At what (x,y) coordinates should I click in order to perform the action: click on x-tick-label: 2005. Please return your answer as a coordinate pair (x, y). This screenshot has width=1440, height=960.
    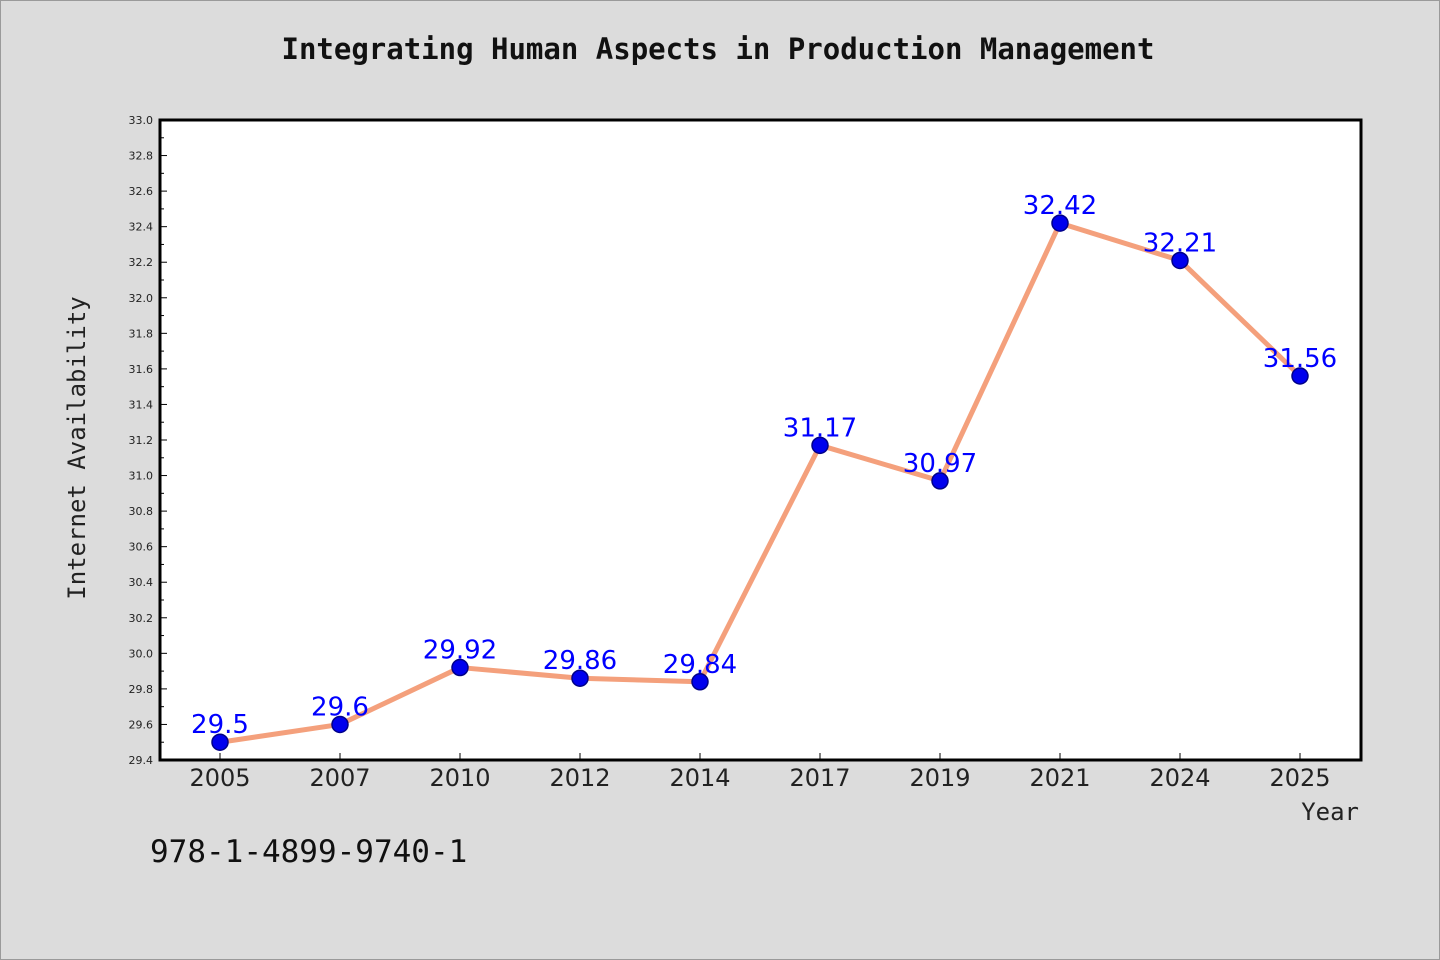
    Looking at the image, I should click on (219, 778).